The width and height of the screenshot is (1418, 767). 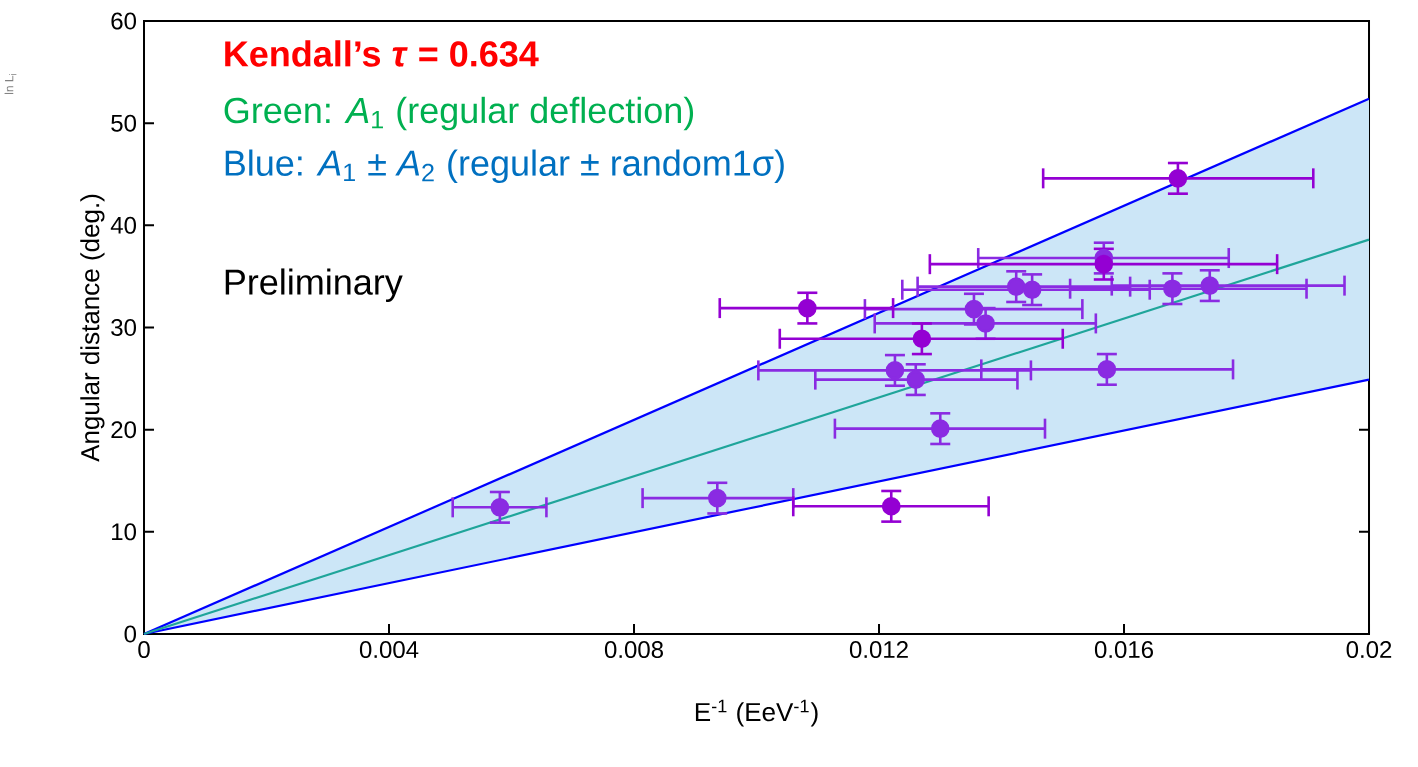 What do you see at coordinates (124, 532) in the screenshot?
I see `y-tick-label: 10` at bounding box center [124, 532].